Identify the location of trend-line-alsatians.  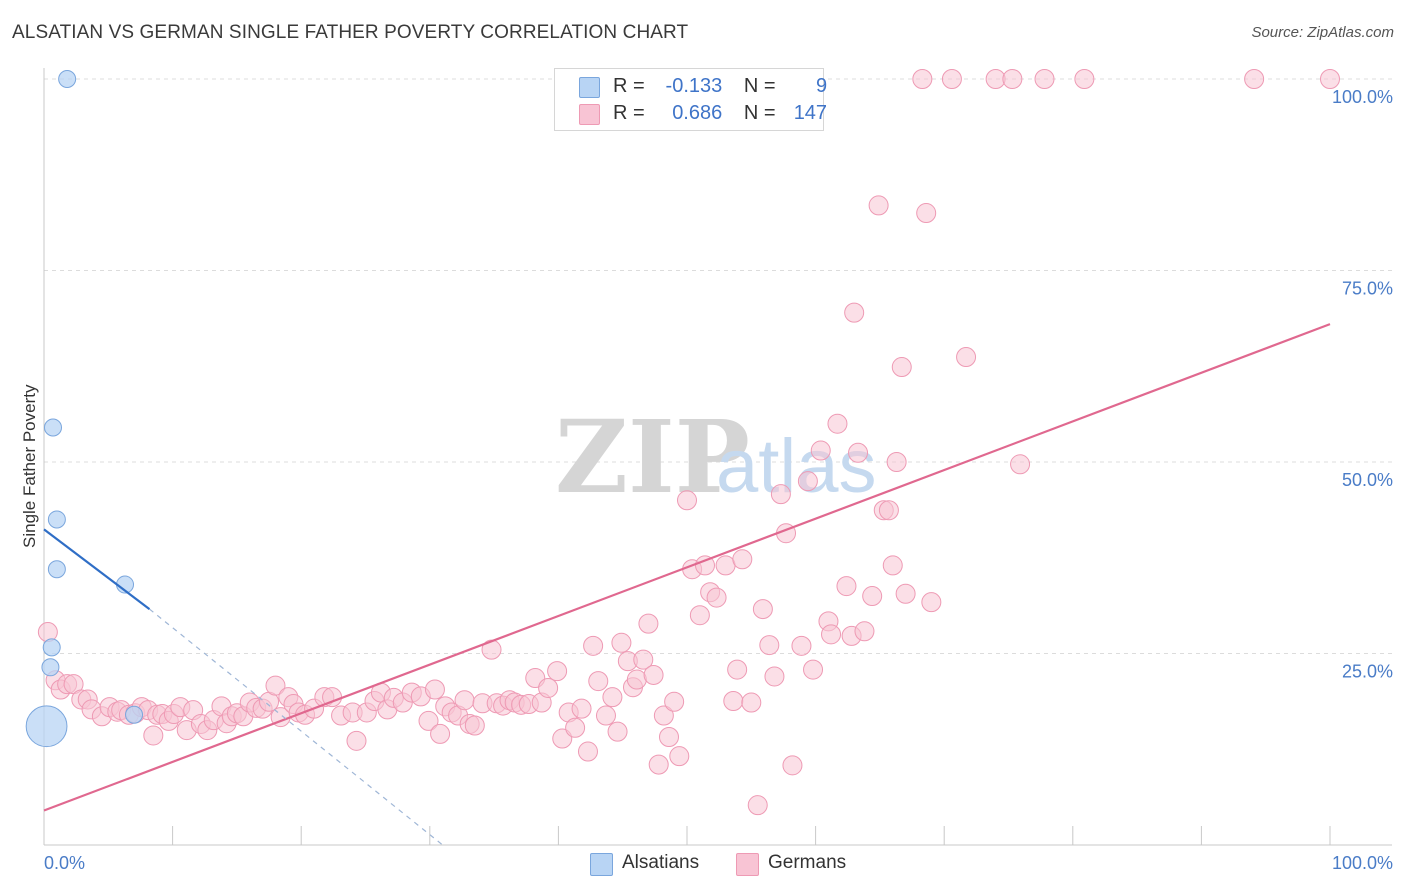
(97, 569).